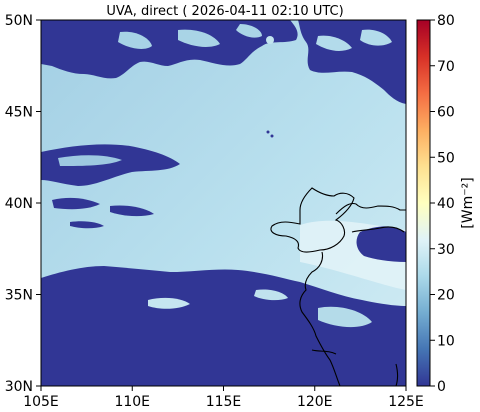 The image size is (480, 412). What do you see at coordinates (19, 21) in the screenshot?
I see `lat-tick-label: 50N` at bounding box center [19, 21].